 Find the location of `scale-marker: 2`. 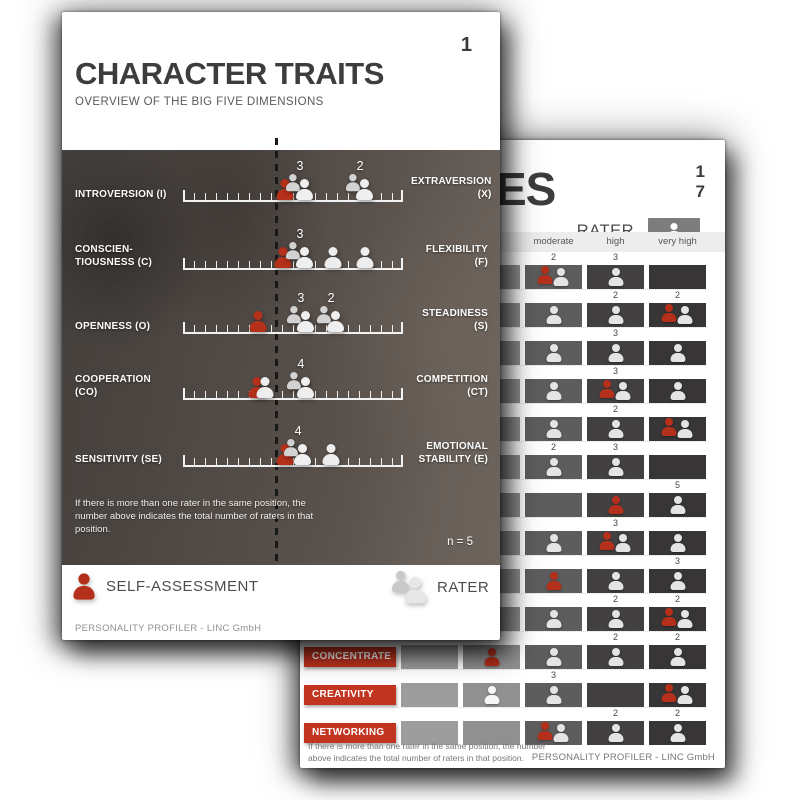

scale-marker: 2 is located at coordinates (331, 311).